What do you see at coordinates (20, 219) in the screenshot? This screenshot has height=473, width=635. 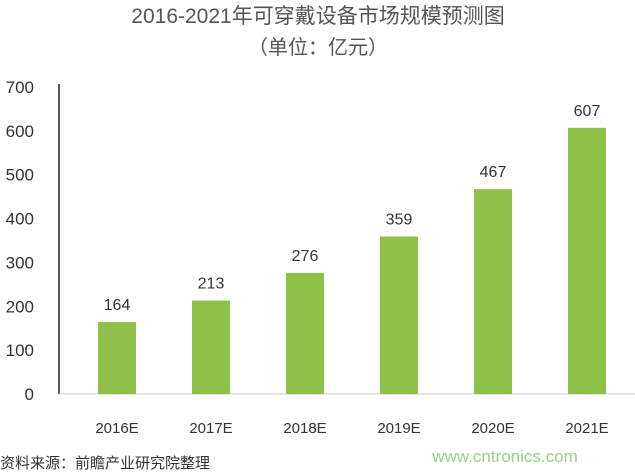 I see `y-tick-label: 400` at bounding box center [20, 219].